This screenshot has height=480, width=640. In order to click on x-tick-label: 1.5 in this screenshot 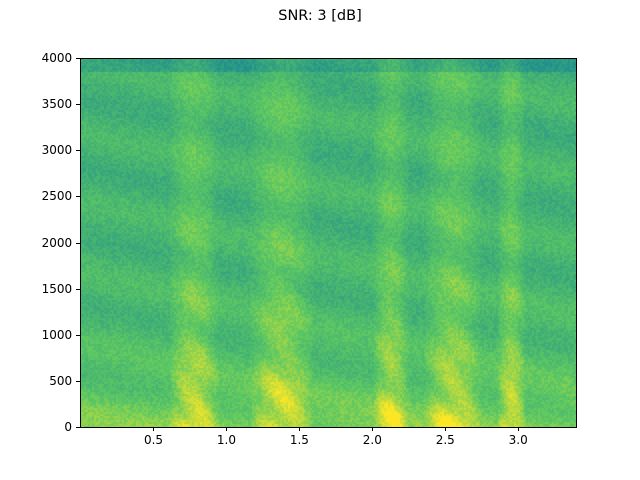, I will do `click(299, 440)`.